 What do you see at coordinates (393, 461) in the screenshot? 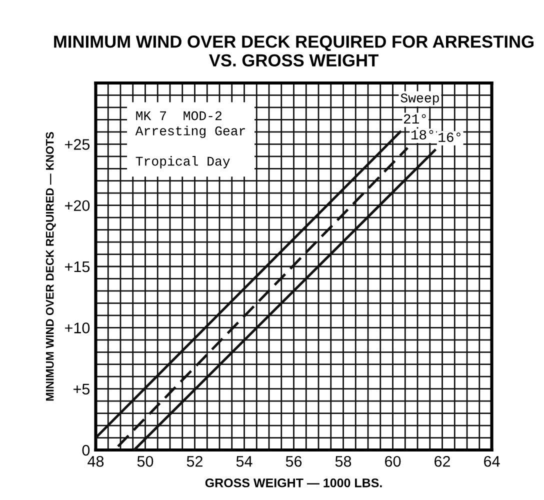
I see `x-tick-label: 60` at bounding box center [393, 461].